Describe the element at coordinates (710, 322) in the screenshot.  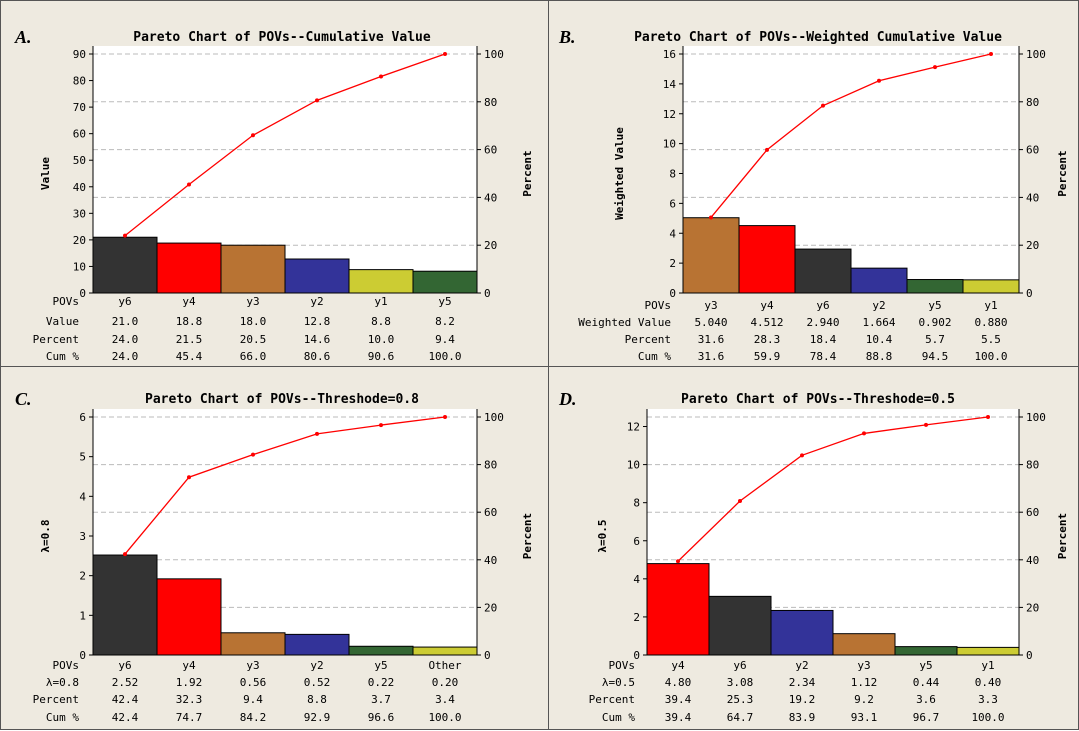
I see `table-cell: 5.040` at that location.